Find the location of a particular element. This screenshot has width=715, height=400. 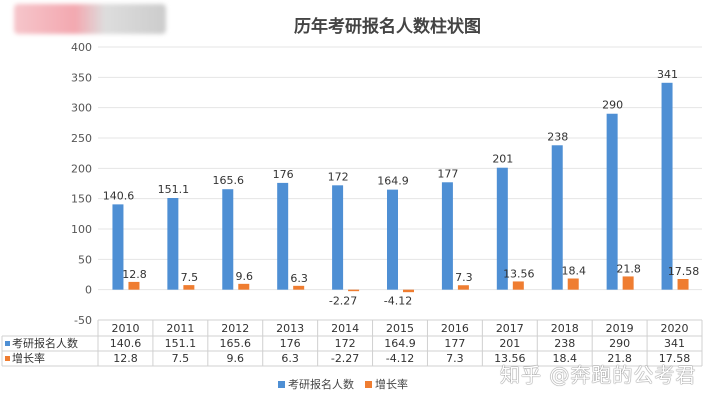

table-cell: -2.27 is located at coordinates (345, 358).